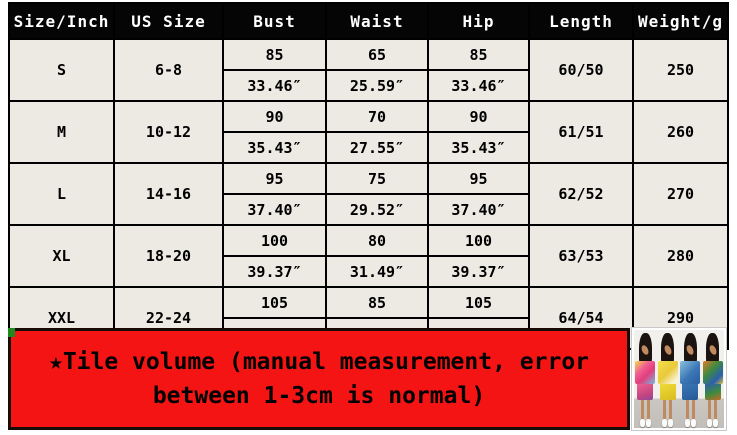 The image size is (737, 435). I want to click on bust-inch-cell: 33.46″, so click(274, 85).